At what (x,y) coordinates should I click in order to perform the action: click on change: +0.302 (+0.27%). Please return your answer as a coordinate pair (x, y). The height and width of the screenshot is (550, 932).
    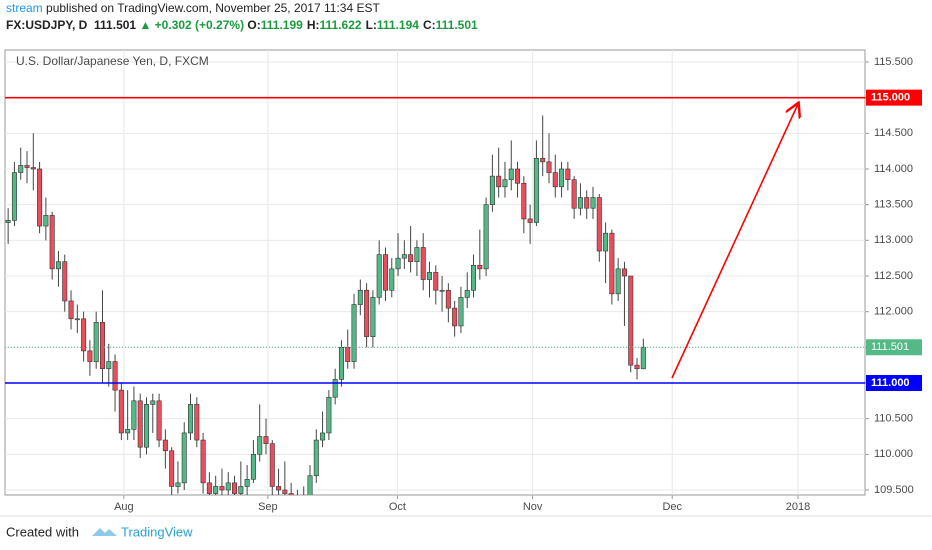
    Looking at the image, I should click on (199, 25).